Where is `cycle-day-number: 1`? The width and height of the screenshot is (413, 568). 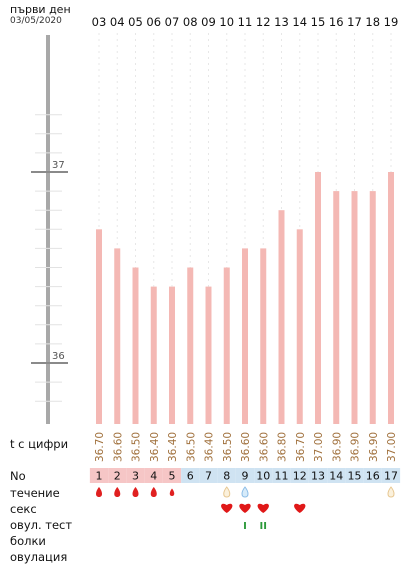
cycle-day-number: 1 is located at coordinates (99, 476).